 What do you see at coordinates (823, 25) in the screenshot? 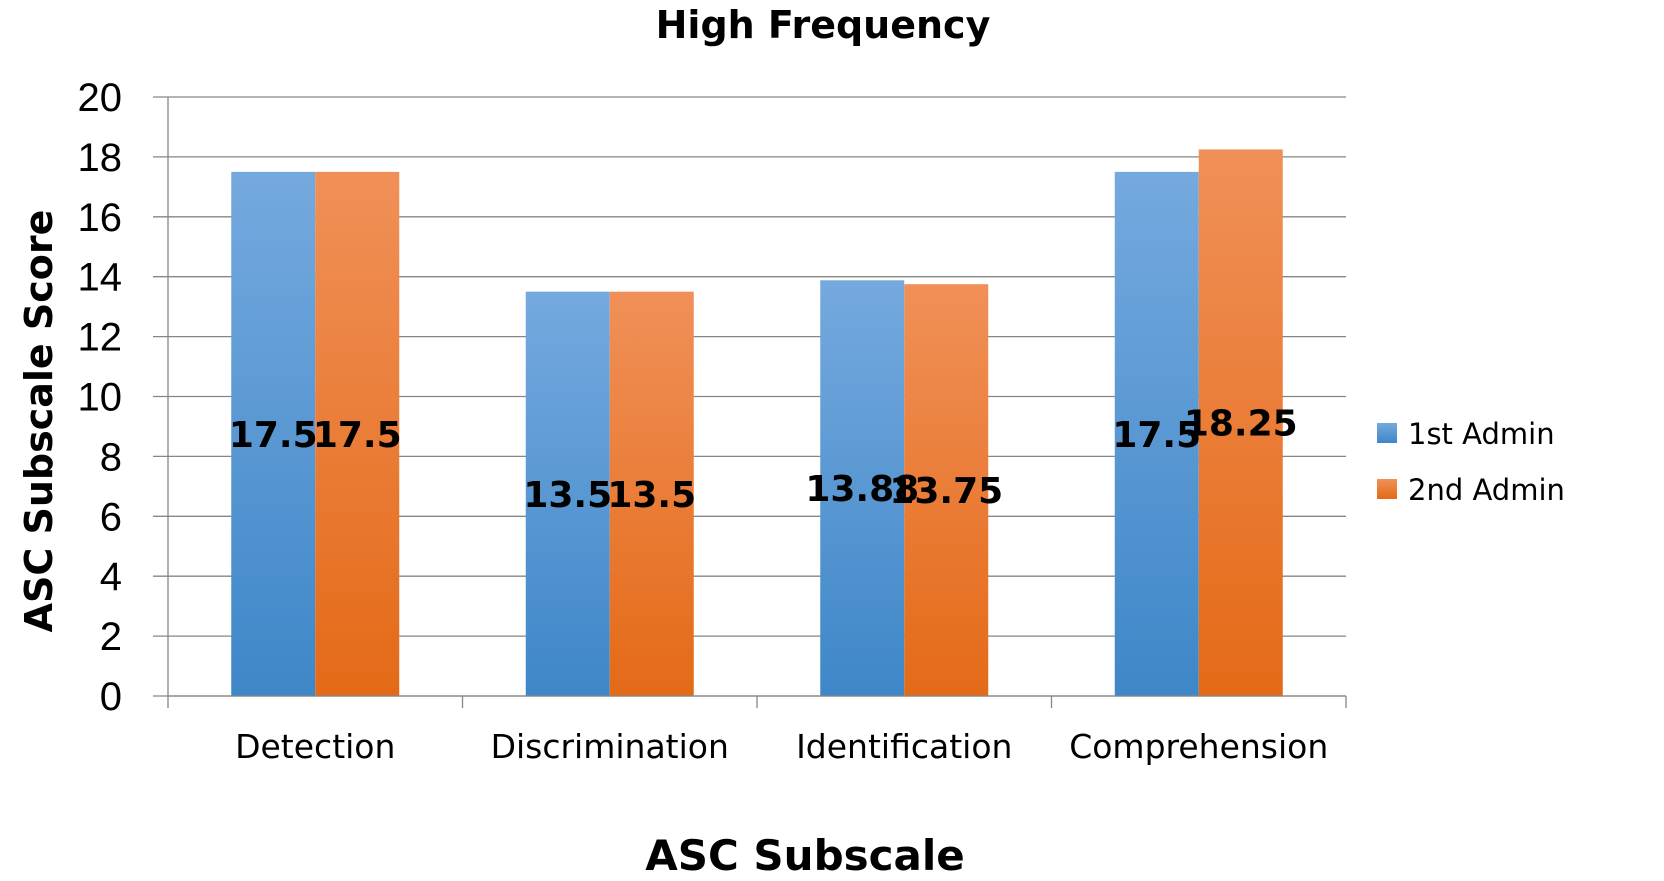
I see `chart-title: High Frequency` at bounding box center [823, 25].